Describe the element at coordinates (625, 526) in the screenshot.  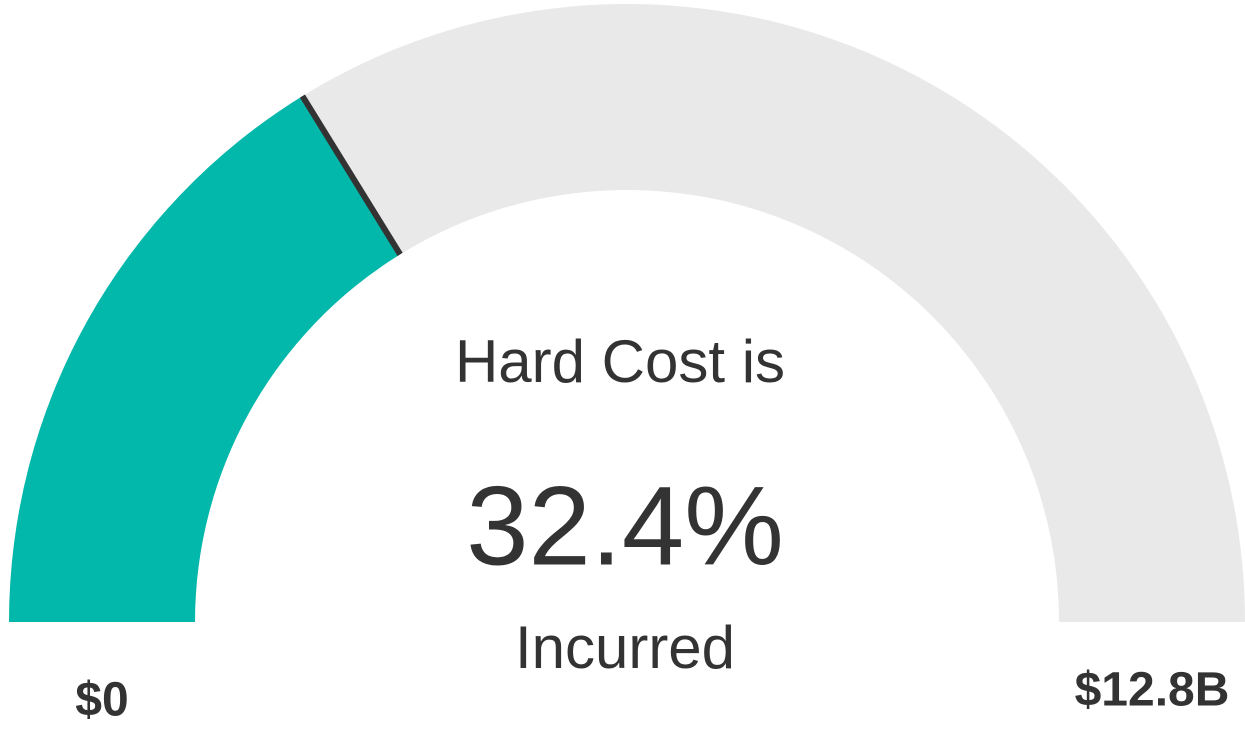
I see `gauge-value-label: 32.4%` at that location.